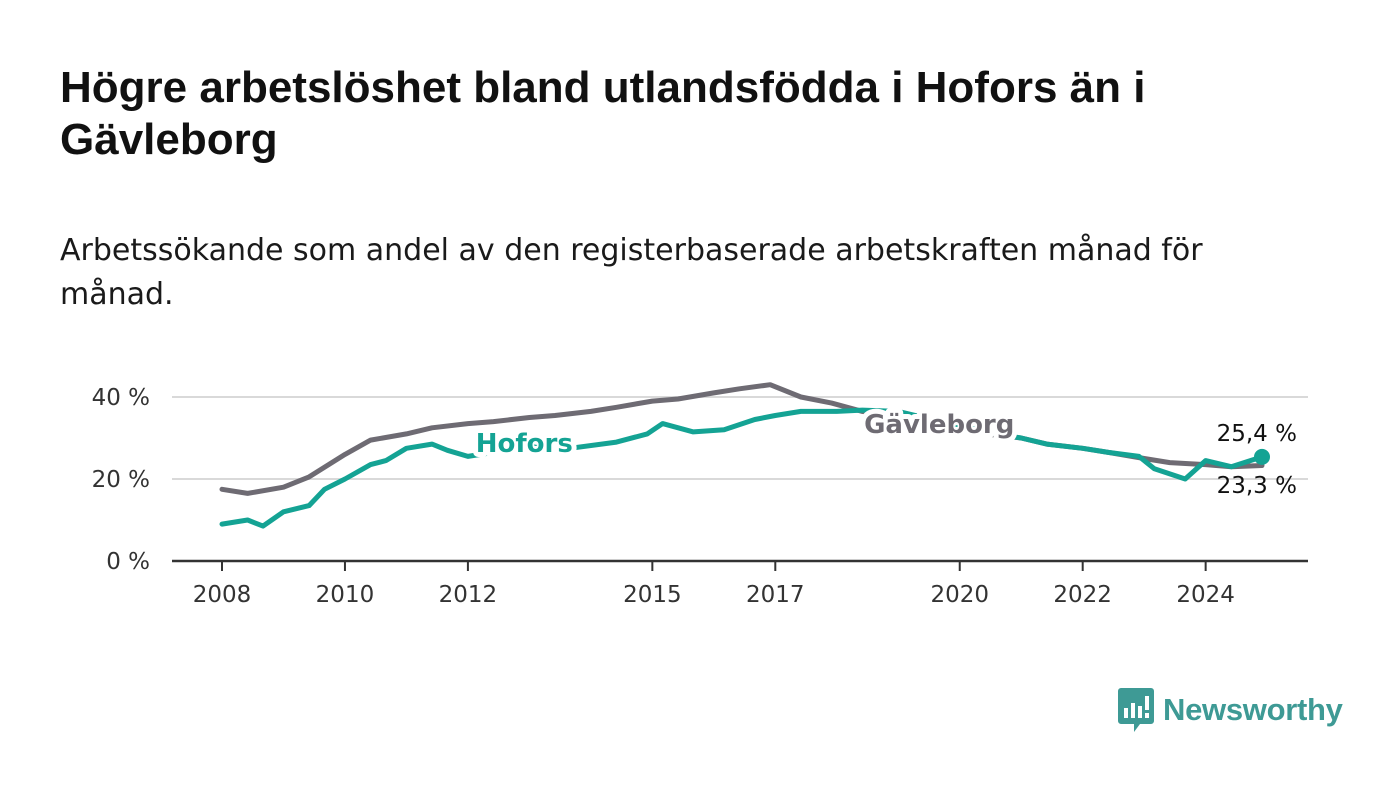  What do you see at coordinates (1205, 595) in the screenshot?
I see `x-tick-label-2024: 2024` at bounding box center [1205, 595].